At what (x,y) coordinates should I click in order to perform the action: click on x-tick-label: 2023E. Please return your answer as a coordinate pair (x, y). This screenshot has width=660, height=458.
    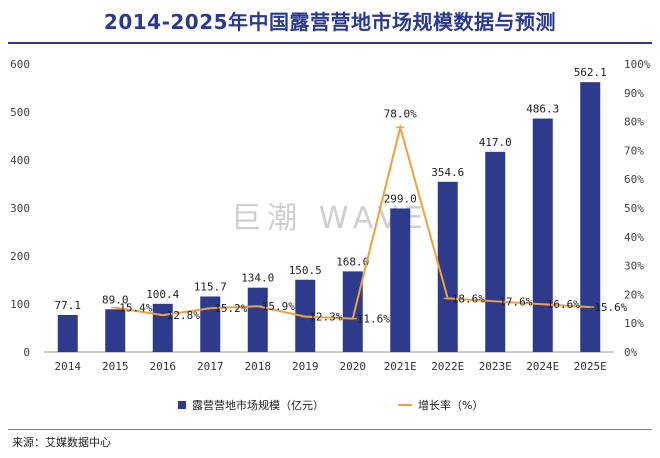
    Looking at the image, I should click on (495, 366).